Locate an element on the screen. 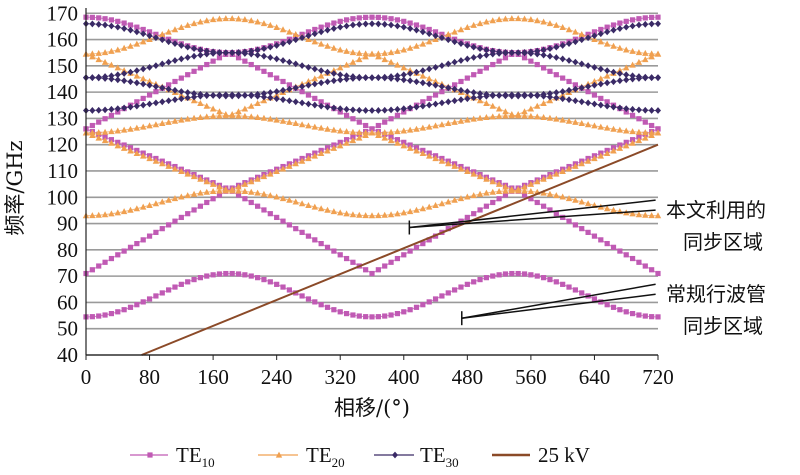 The width and height of the screenshot is (800, 475). y-tick-label: 90 is located at coordinates (67, 224).